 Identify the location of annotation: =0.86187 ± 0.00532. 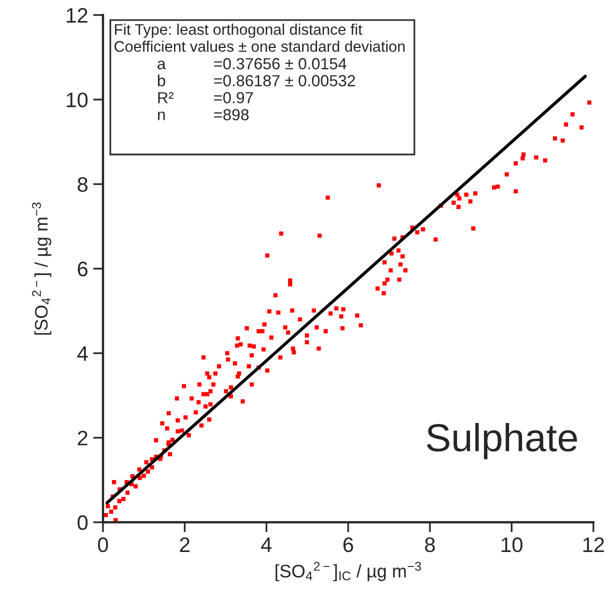
(284, 80).